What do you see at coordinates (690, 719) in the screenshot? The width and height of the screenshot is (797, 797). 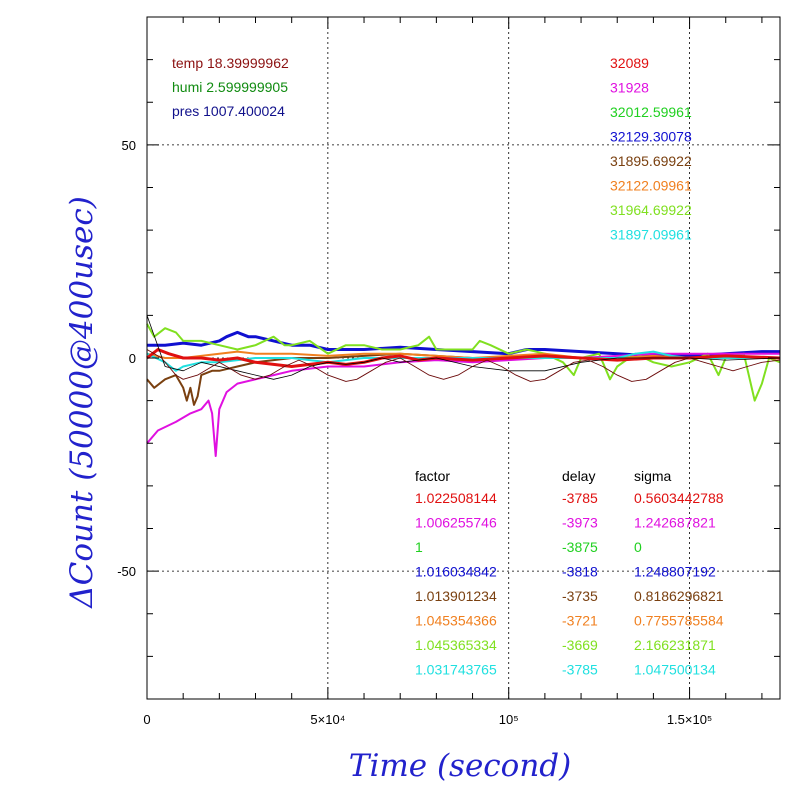 I see `x-tick-label-3: 1.5×10⁵` at bounding box center [690, 719].